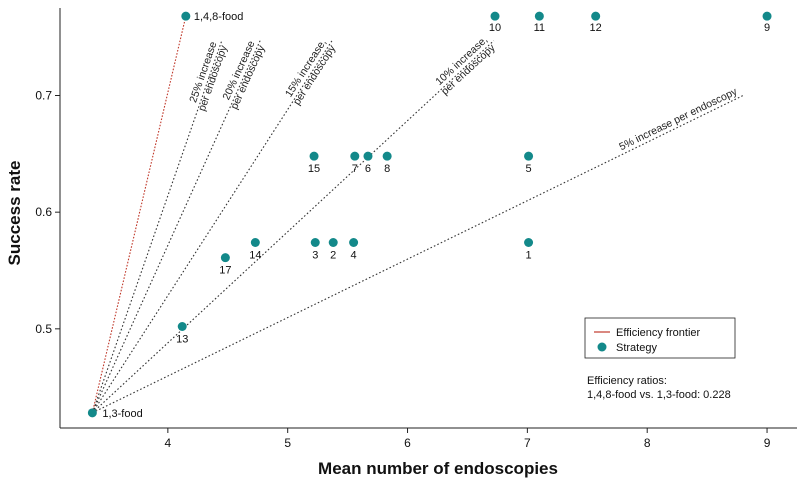 The width and height of the screenshot is (800, 482). Describe the element at coordinates (333, 256) in the screenshot. I see `point-label: 2` at that location.